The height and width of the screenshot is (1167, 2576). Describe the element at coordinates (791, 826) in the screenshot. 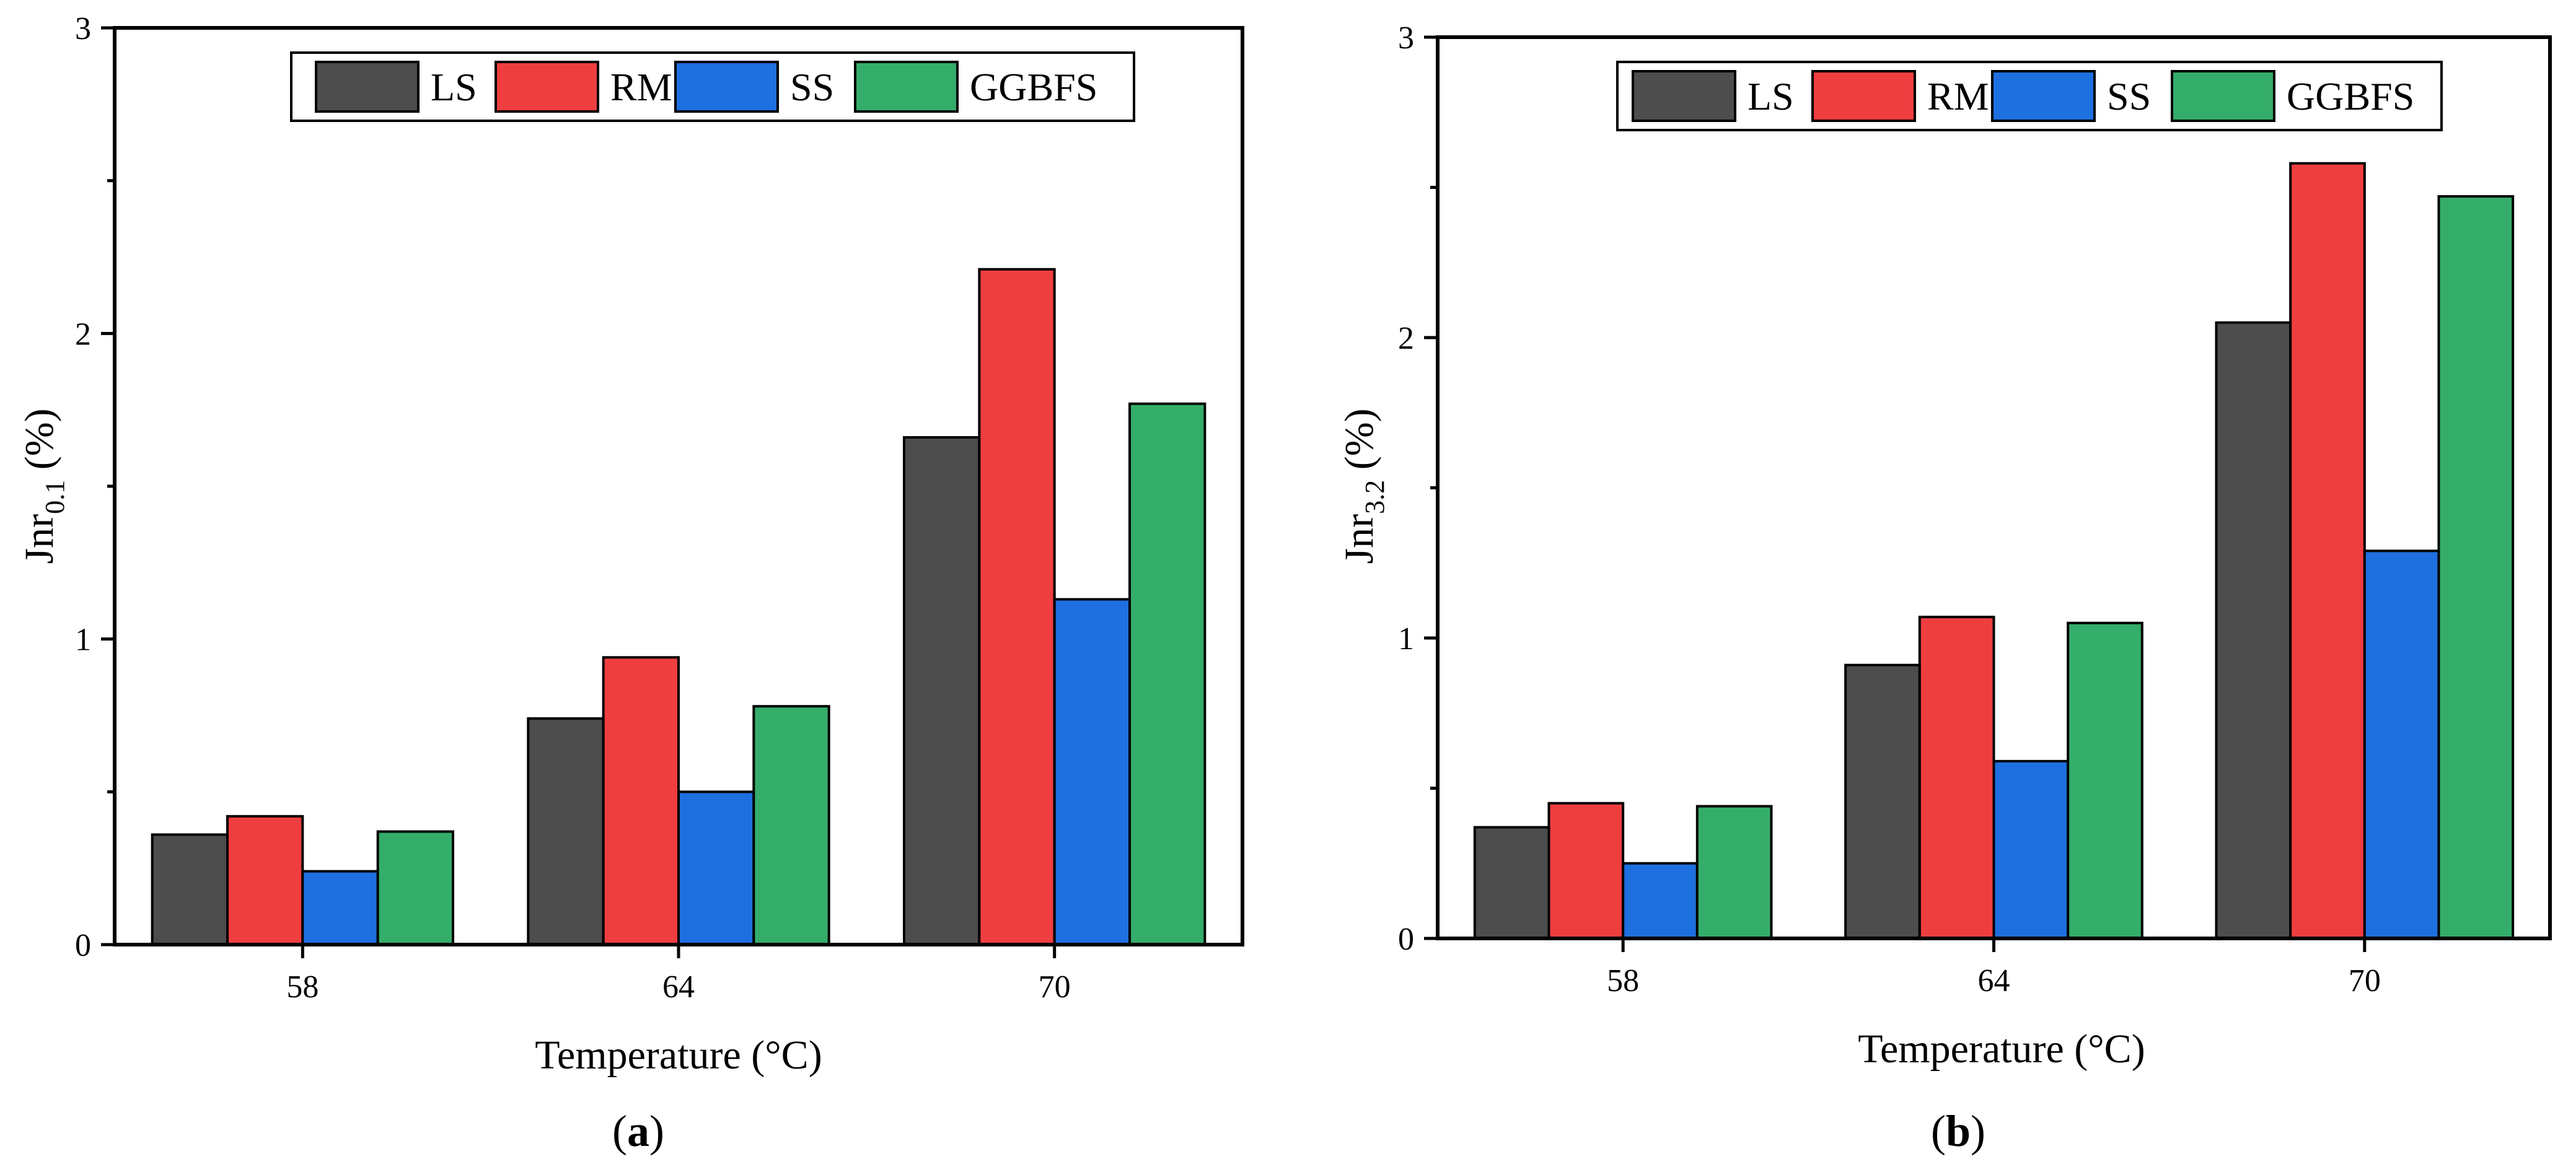

I see `bar-ggbfs-64-a` at that location.